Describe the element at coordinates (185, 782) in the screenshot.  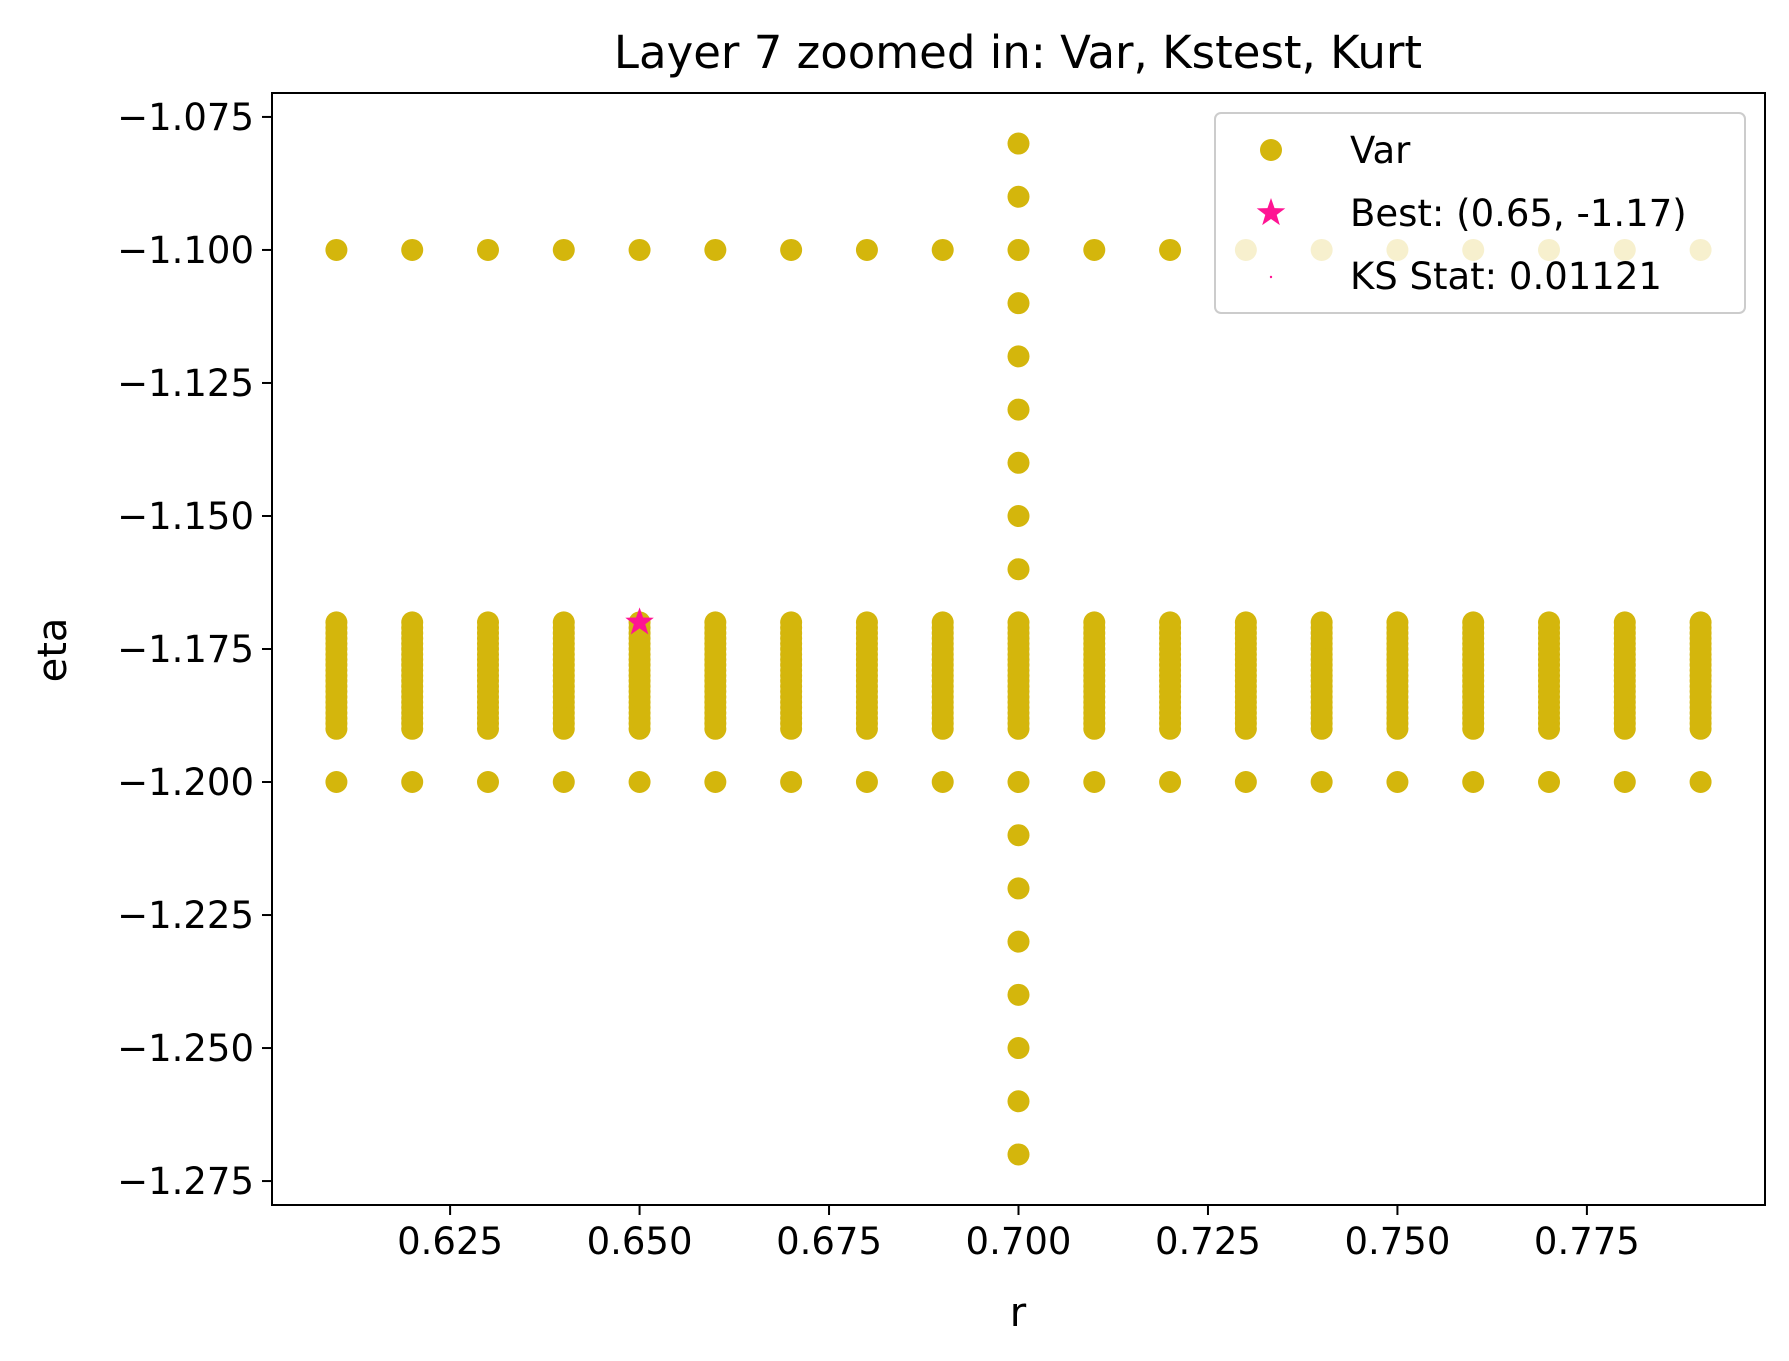
I see `y-tick-label: −1.200` at that location.